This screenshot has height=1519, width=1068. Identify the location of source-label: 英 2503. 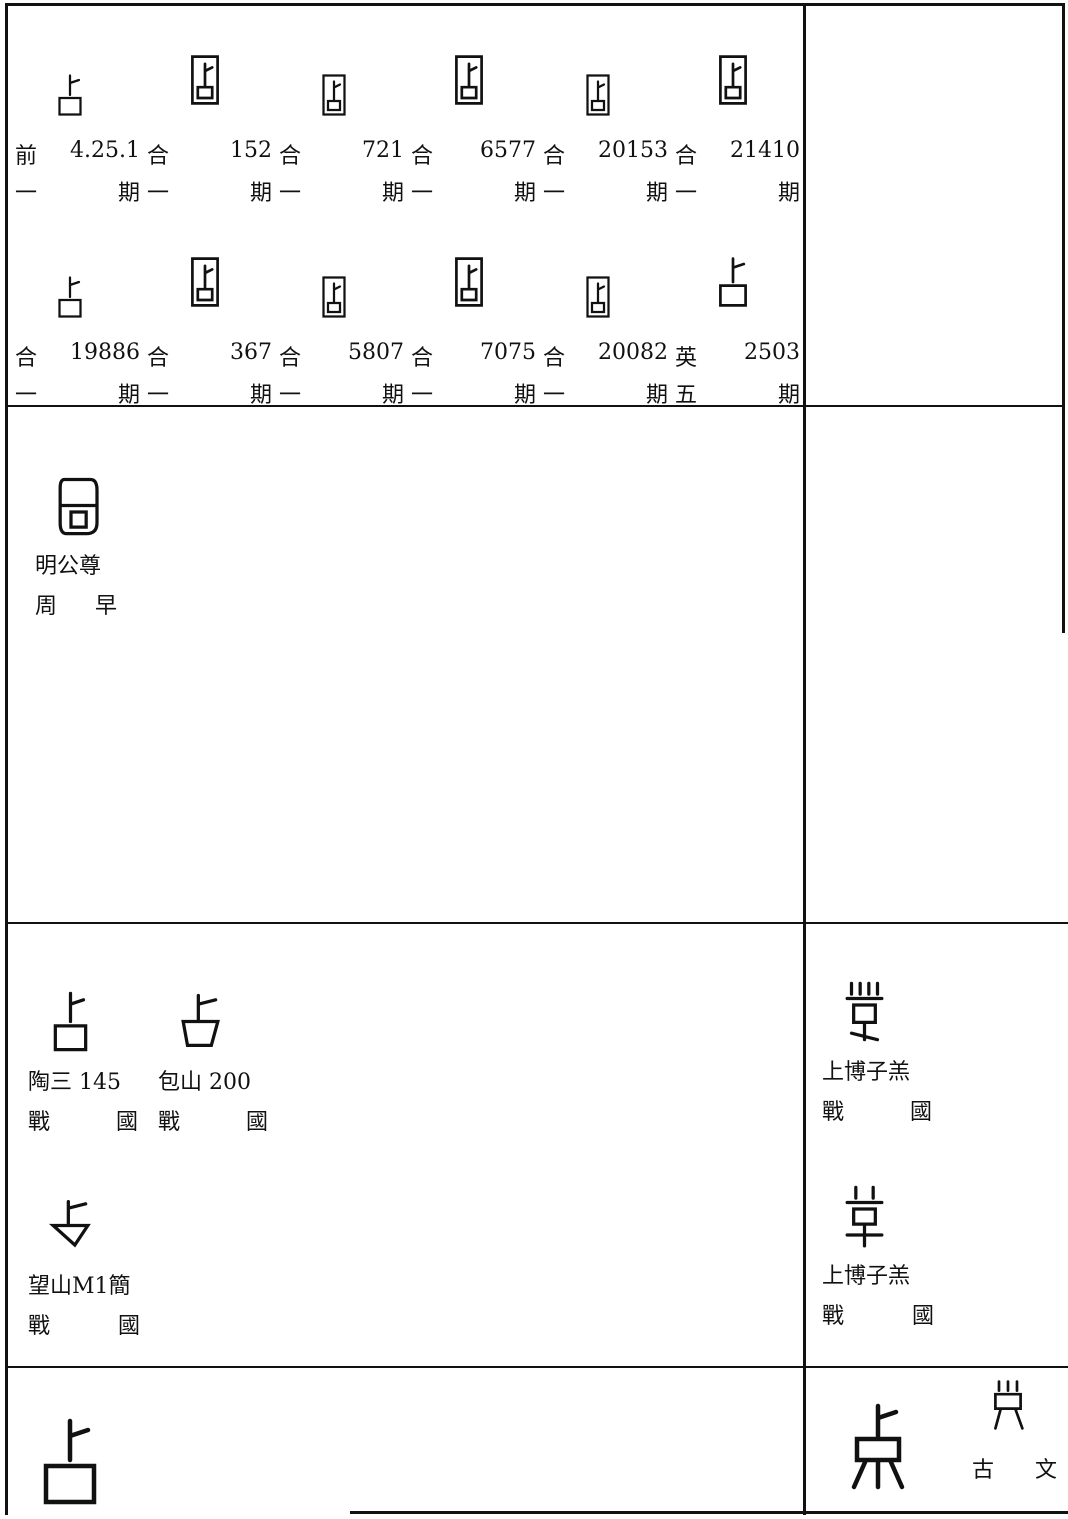
(737, 356).